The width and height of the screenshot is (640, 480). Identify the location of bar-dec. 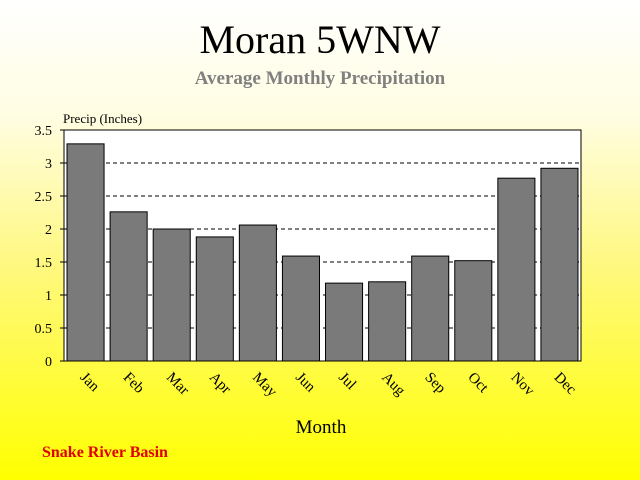
(559, 264).